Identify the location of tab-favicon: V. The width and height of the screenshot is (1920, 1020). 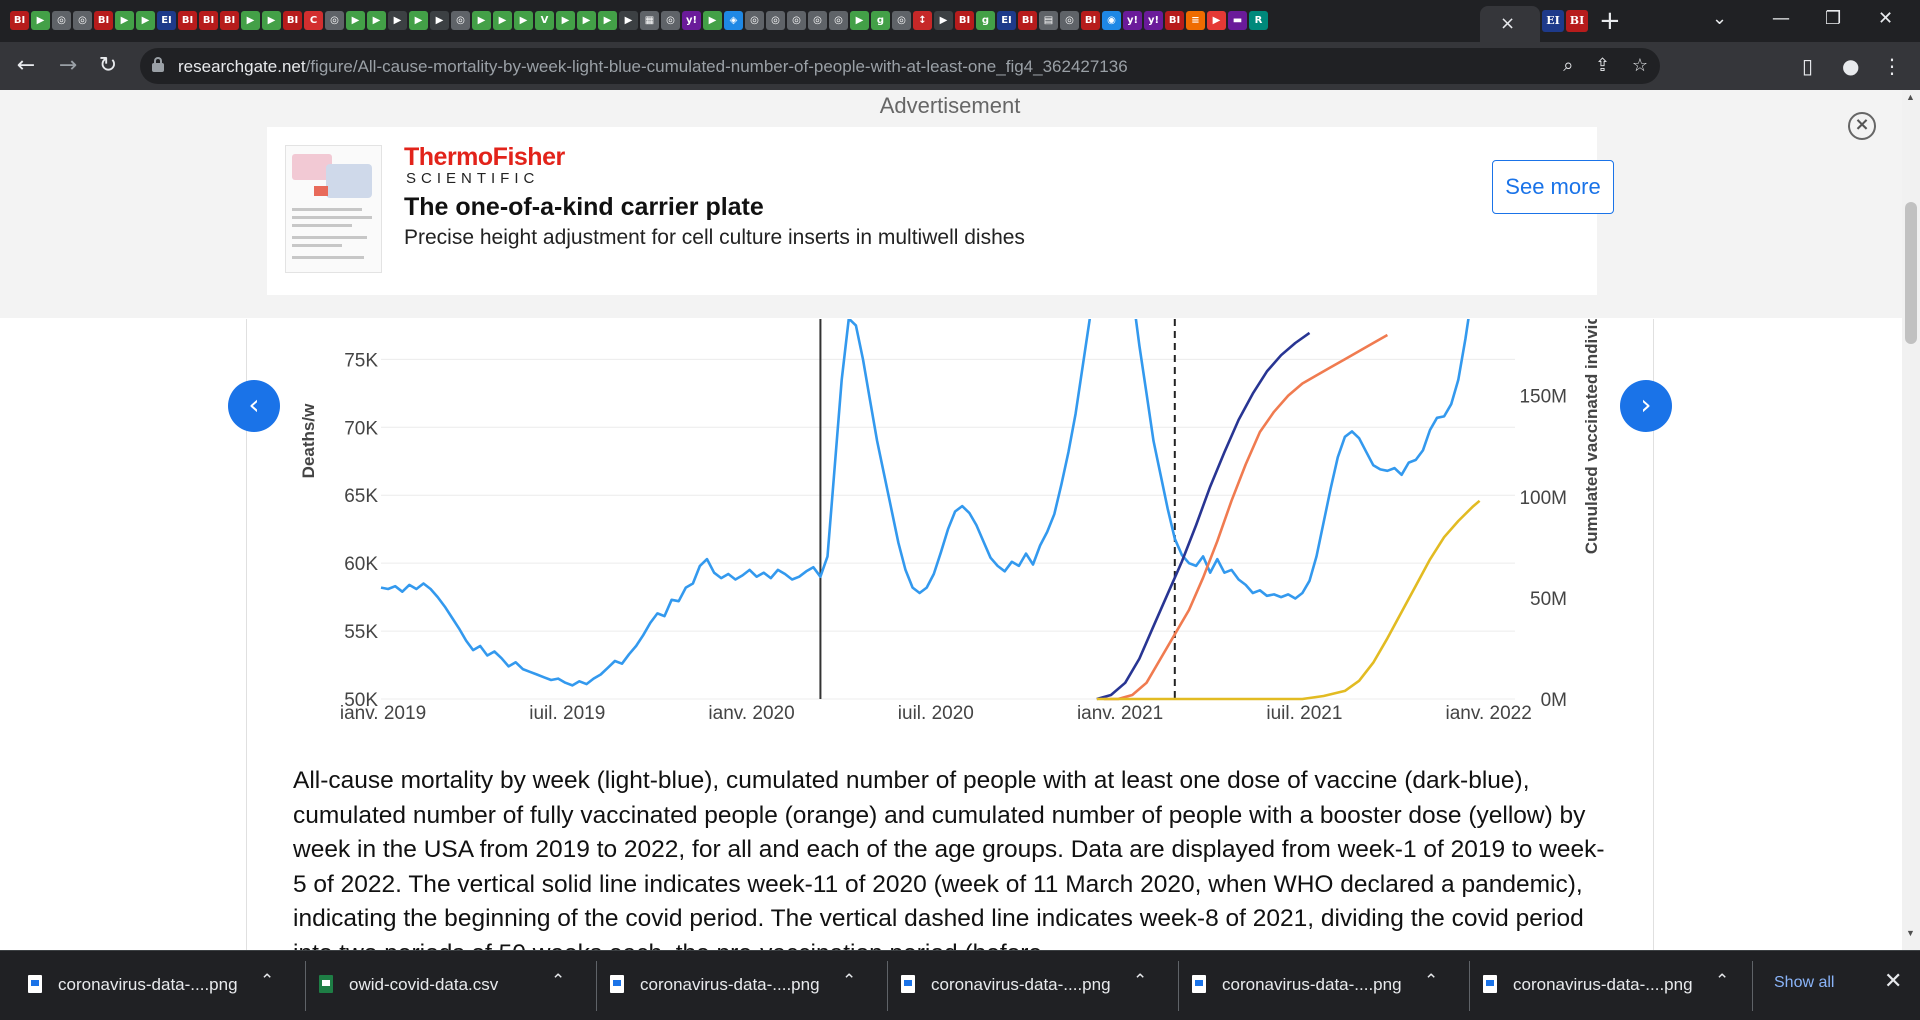
(544, 20).